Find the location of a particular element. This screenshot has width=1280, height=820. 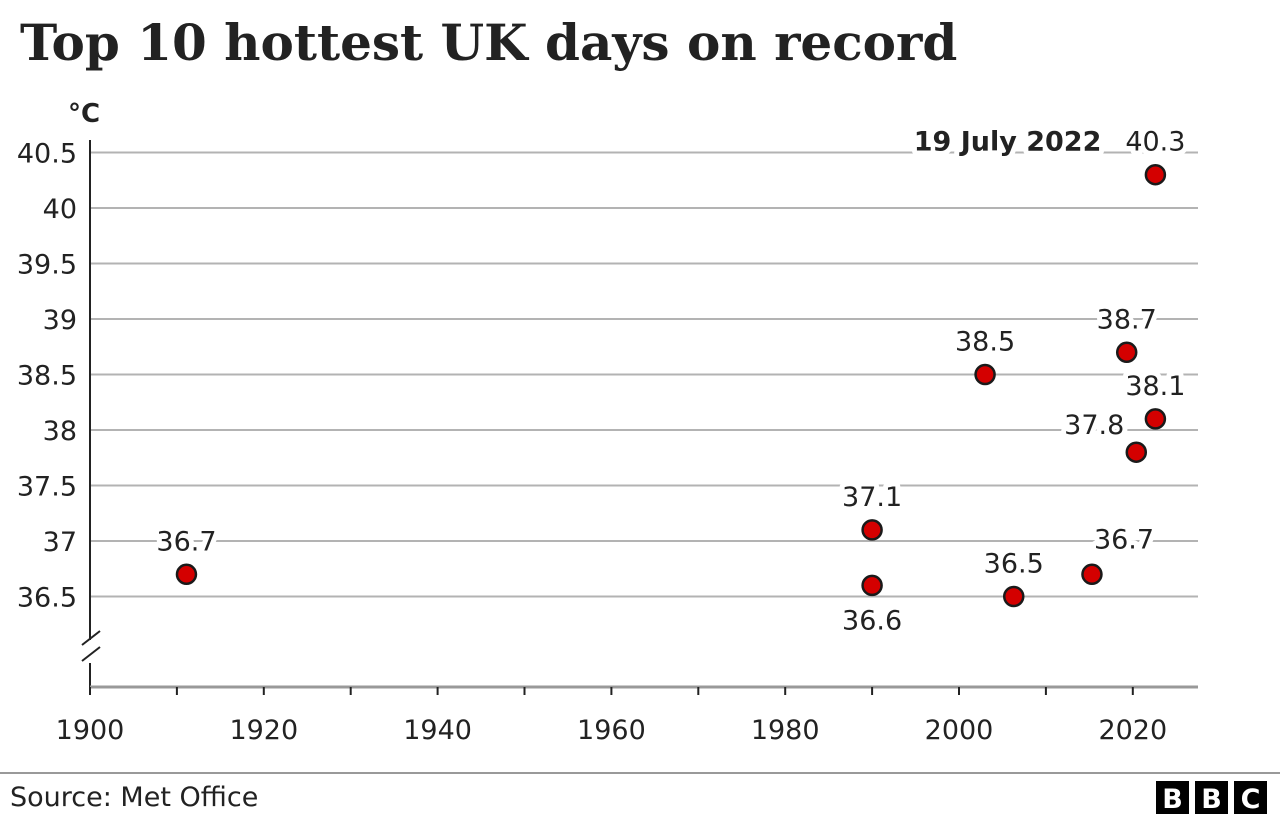

data-label: 38.1 is located at coordinates (1155, 386).